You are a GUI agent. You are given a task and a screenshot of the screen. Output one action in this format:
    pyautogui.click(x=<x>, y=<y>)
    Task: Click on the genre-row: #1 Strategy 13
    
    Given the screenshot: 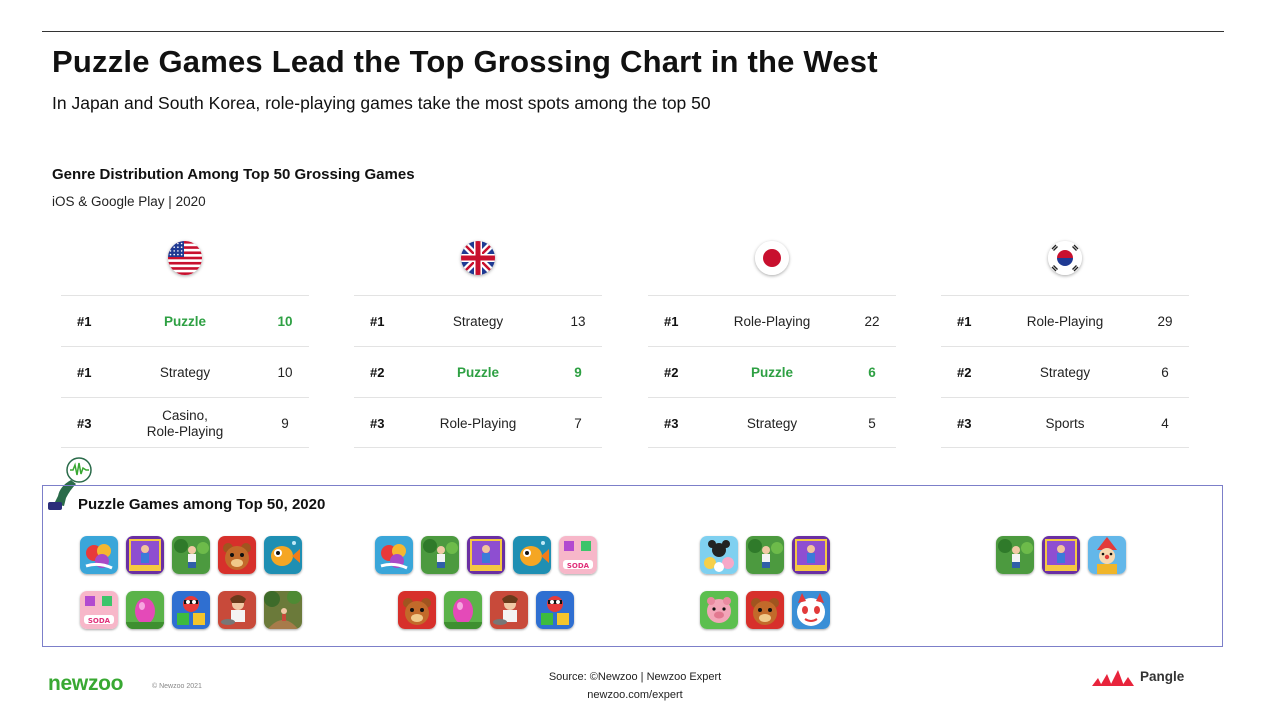 What is the action you would take?
    pyautogui.click(x=478, y=320)
    